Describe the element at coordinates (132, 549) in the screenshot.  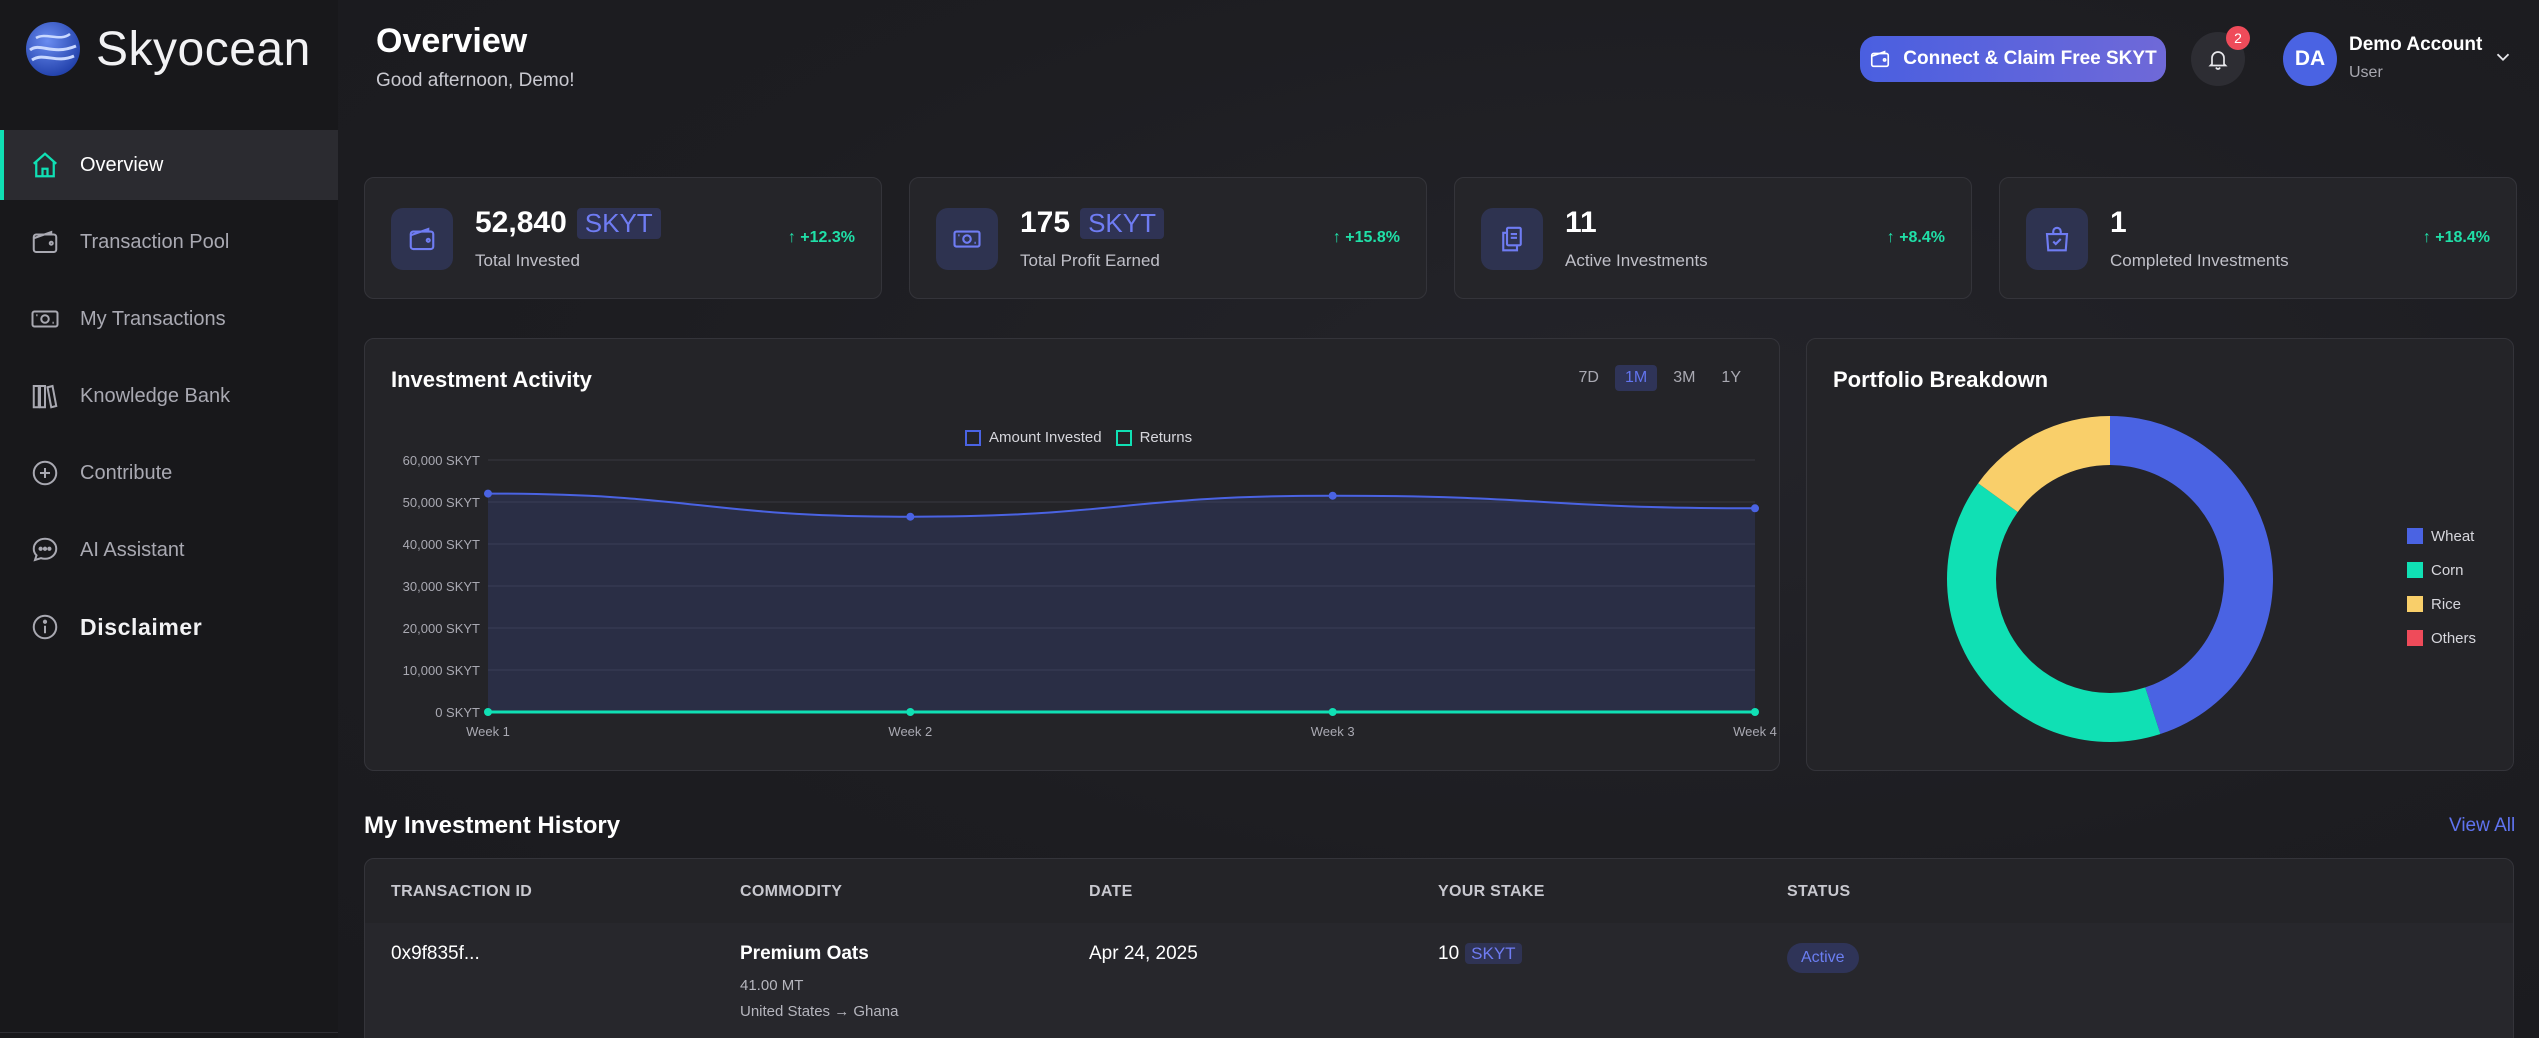
I see `sidebar-item-label: AI Assistant` at that location.